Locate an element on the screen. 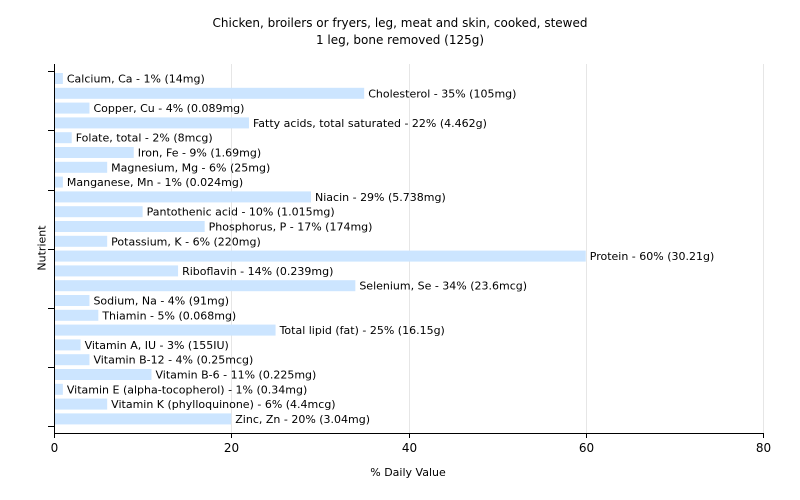 This screenshot has width=800, height=500. bar-label: Folate, total - 2% (8mcg) is located at coordinates (144, 138).